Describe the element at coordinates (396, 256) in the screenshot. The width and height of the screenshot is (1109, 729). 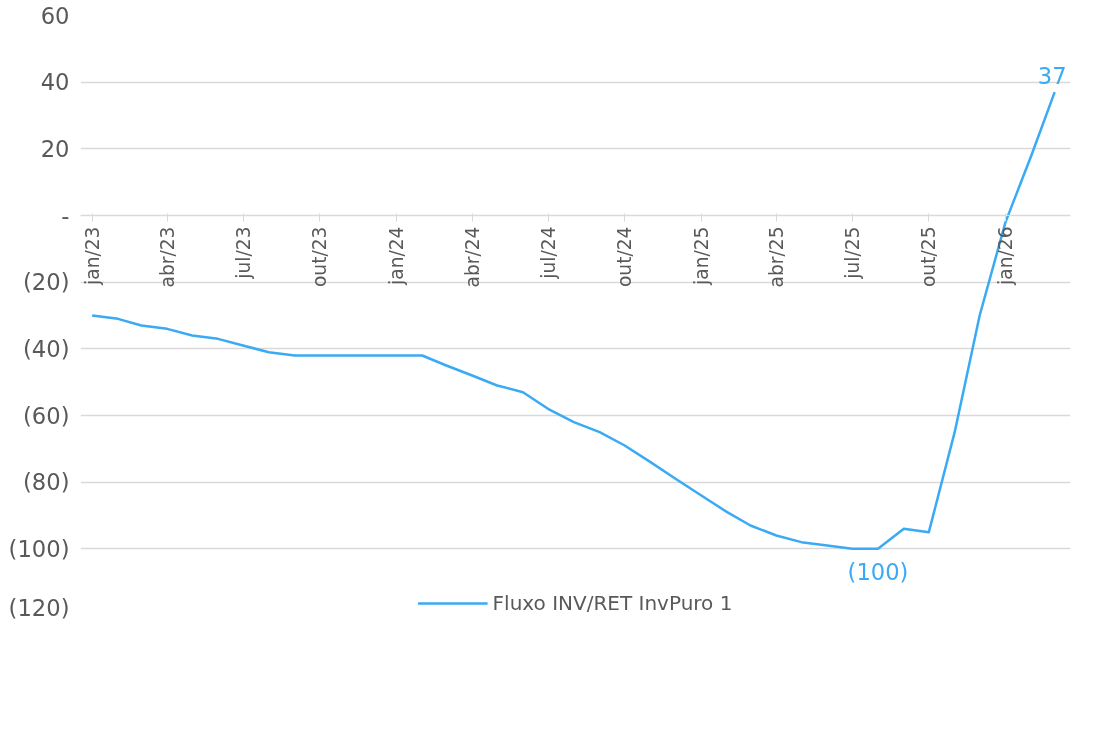
I see `x-tick-label: jan/24` at that location.